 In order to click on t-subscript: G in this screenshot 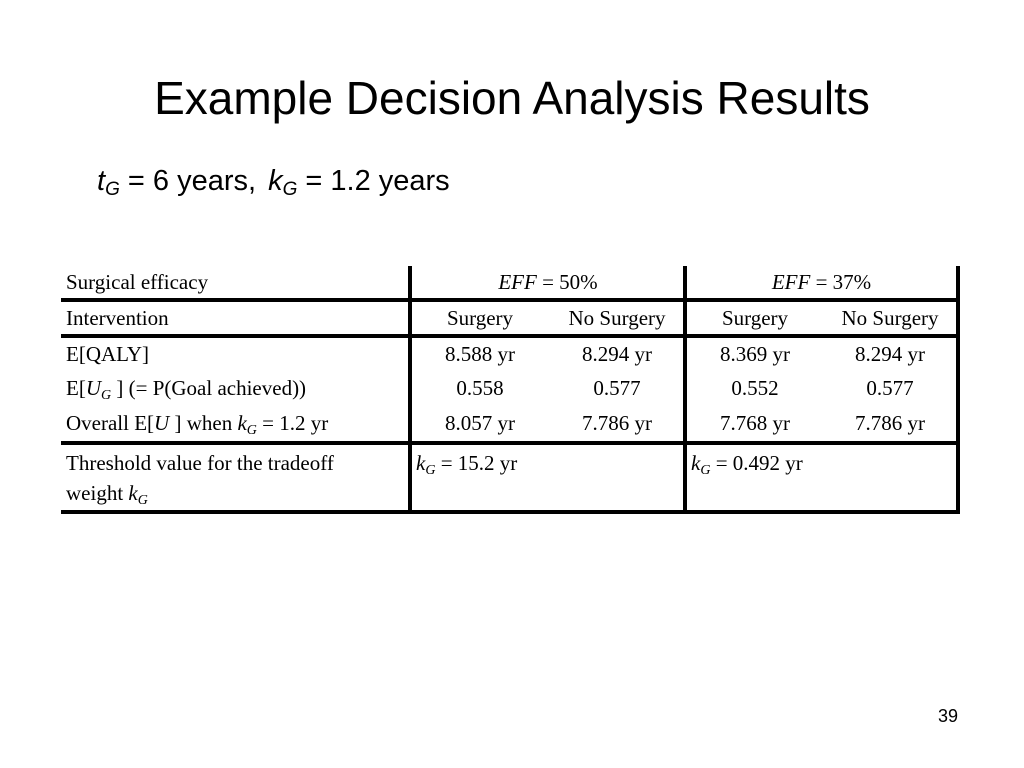, I will do `click(112, 189)`.